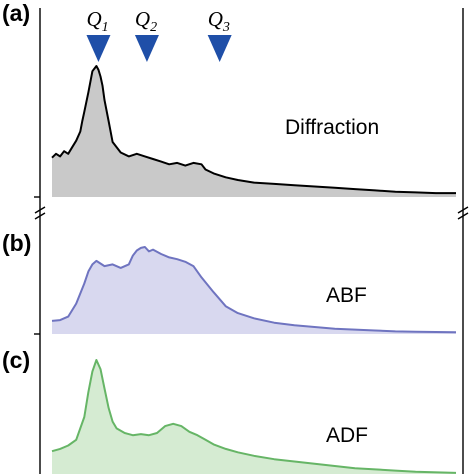  What do you see at coordinates (219, 21) in the screenshot?
I see `q3-marker-label: Q3` at bounding box center [219, 21].